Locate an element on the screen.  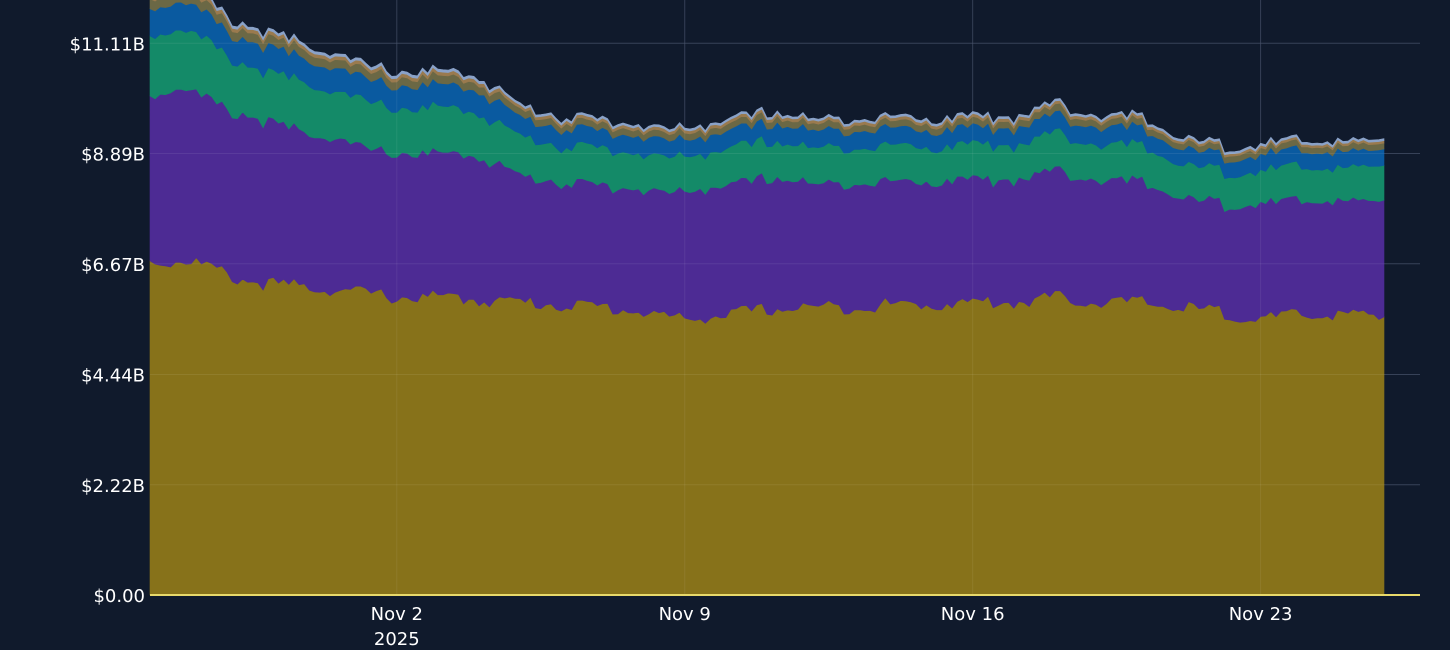
x-tick-sublabel: 2025 is located at coordinates (397, 639).